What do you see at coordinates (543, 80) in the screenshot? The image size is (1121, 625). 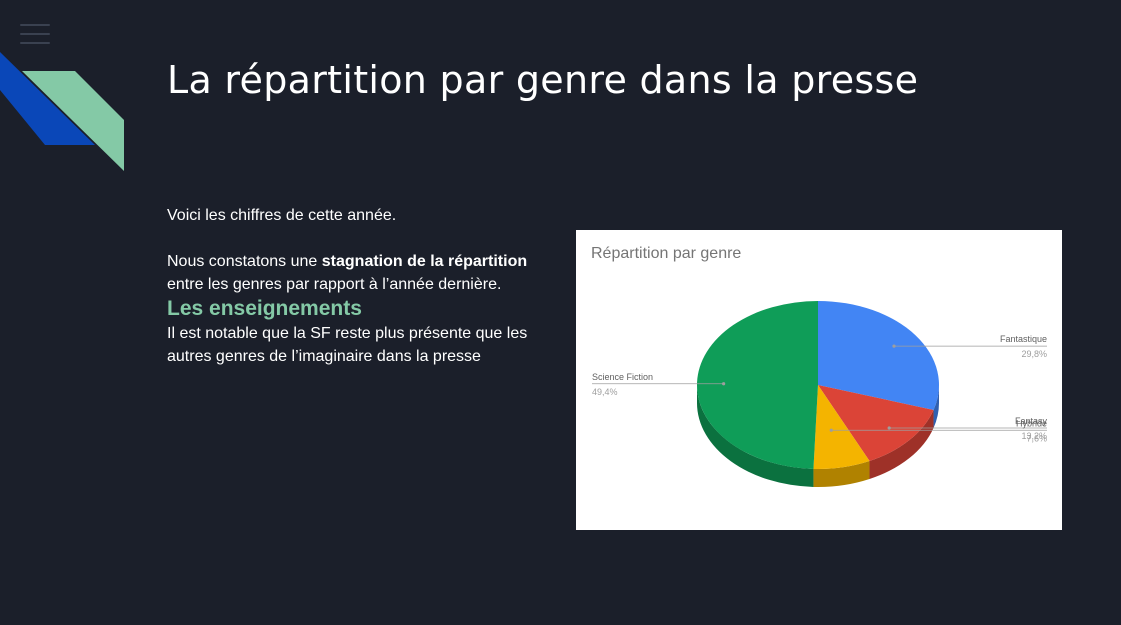 I see `slide-title: La répartition par genre dans la presse` at bounding box center [543, 80].